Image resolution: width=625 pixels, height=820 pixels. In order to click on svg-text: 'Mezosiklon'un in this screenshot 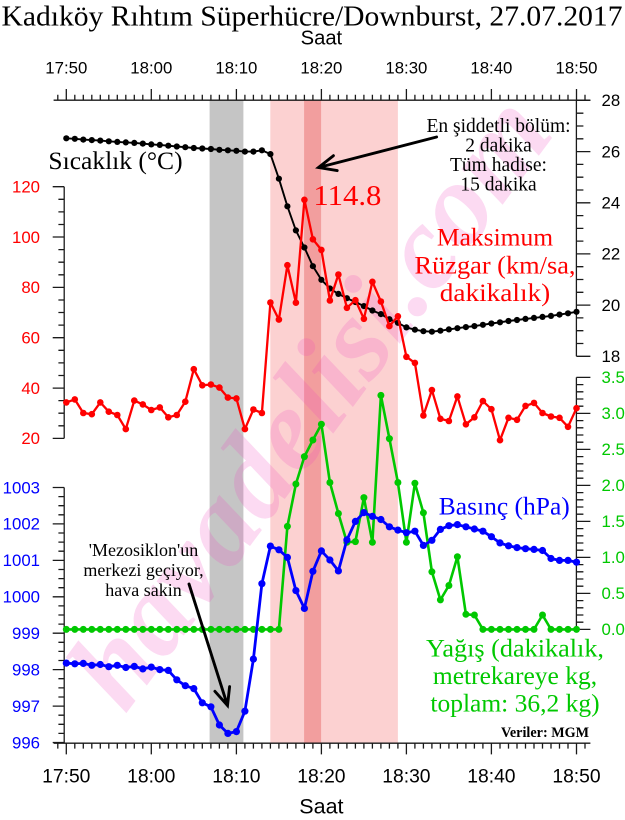, I will do `click(143, 550)`.